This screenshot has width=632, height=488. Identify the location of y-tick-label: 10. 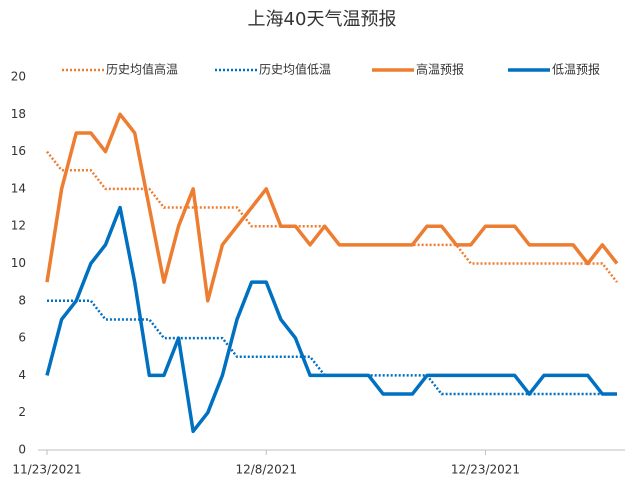
(18, 263).